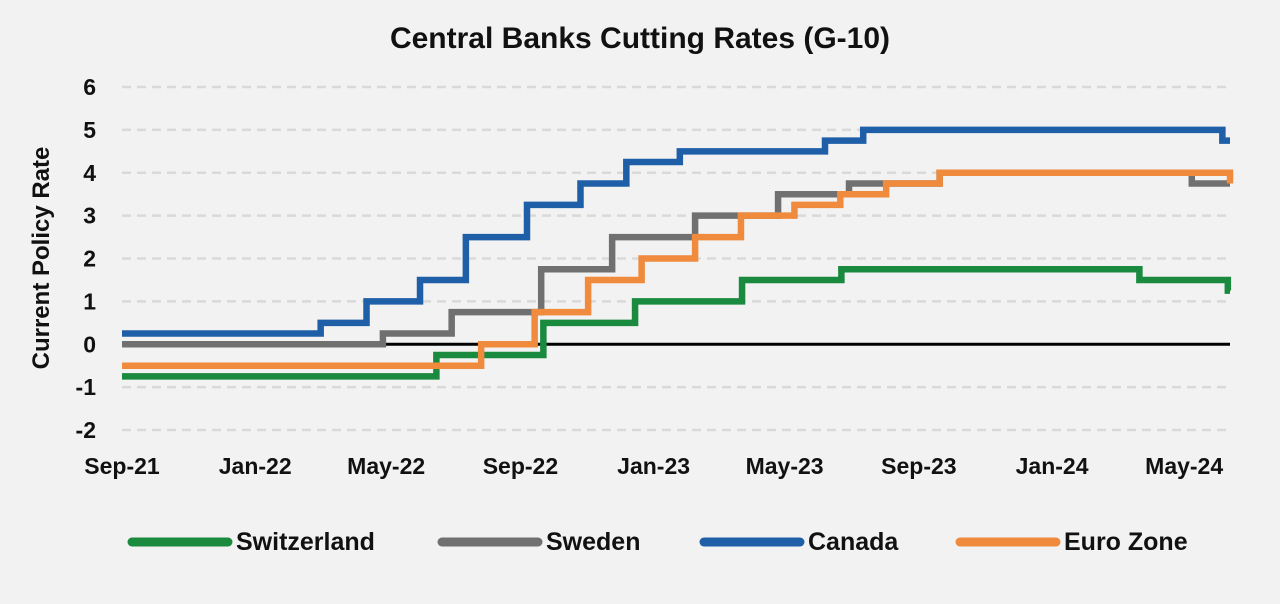 The width and height of the screenshot is (1280, 604). I want to click on x-tick-label: Jan-24, so click(1052, 466).